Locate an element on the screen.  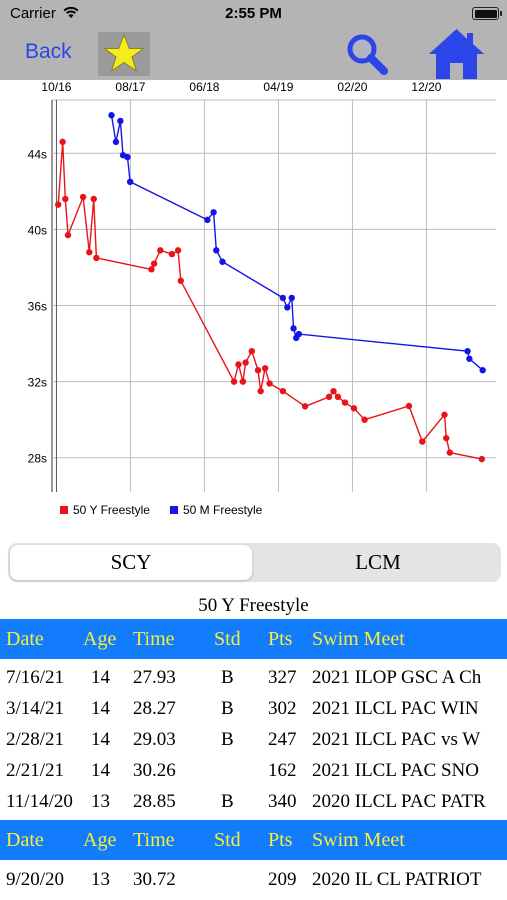
battery-icon is located at coordinates (487, 13).